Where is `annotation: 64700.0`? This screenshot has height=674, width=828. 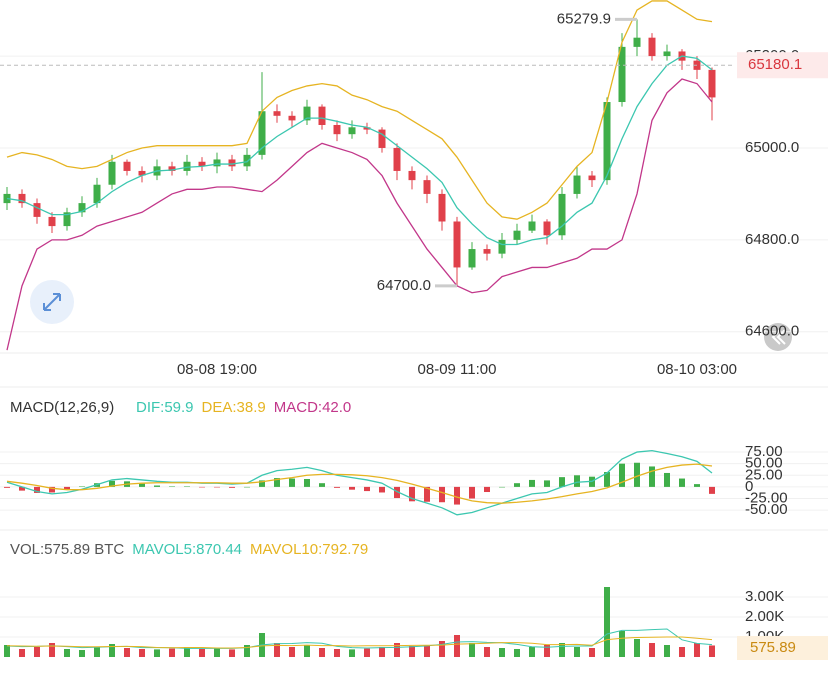
annotation: 64700.0 is located at coordinates (404, 285).